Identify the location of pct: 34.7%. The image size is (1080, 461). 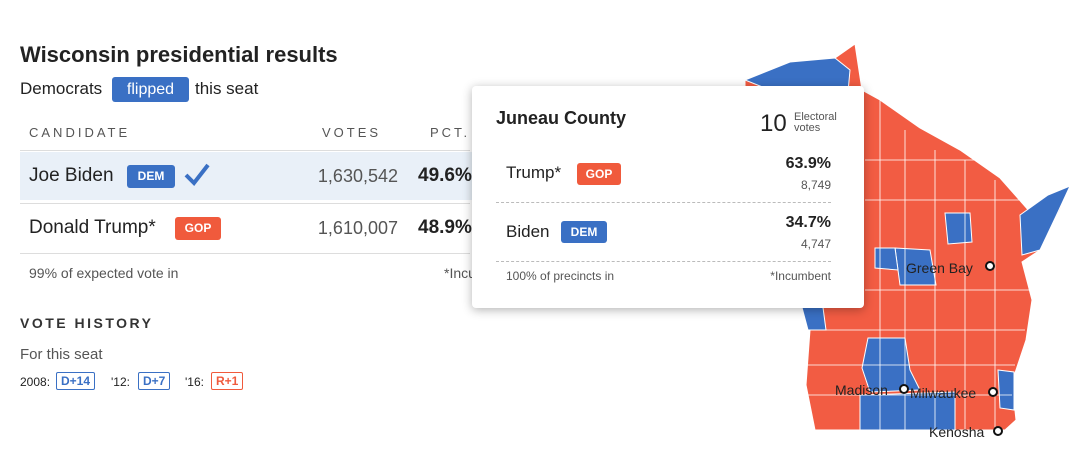
(808, 222).